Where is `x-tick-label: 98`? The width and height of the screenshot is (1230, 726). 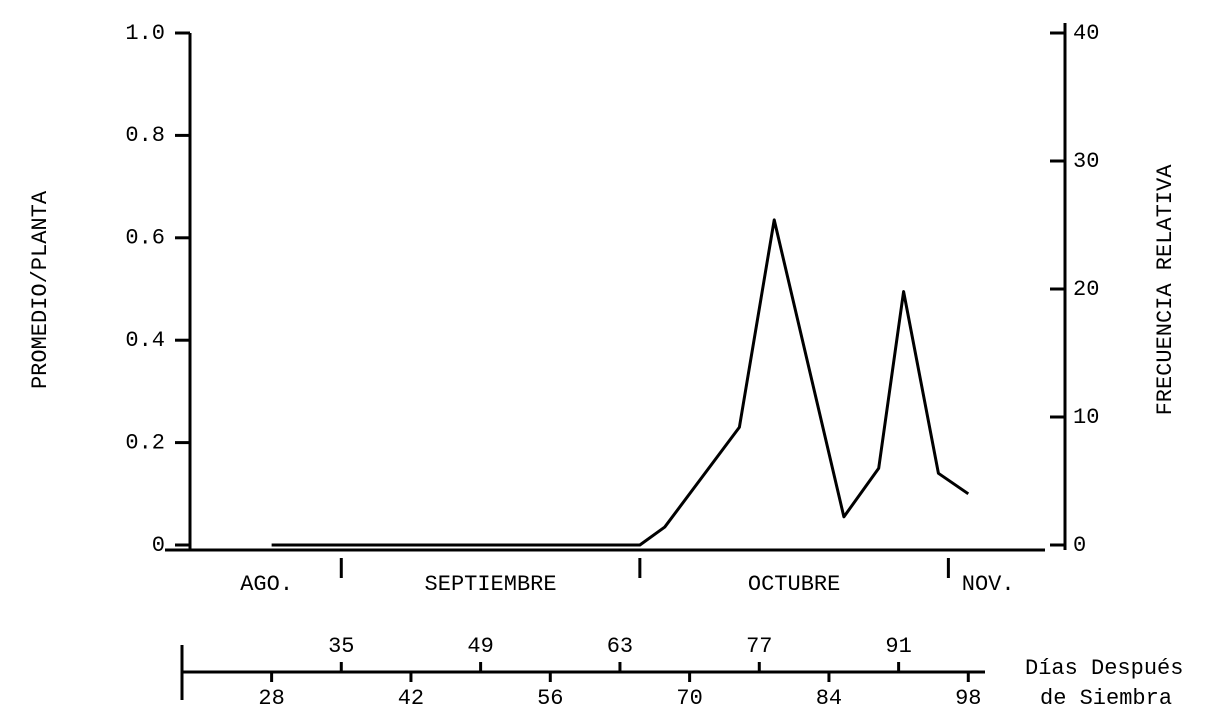
x-tick-label: 98 is located at coordinates (968, 698).